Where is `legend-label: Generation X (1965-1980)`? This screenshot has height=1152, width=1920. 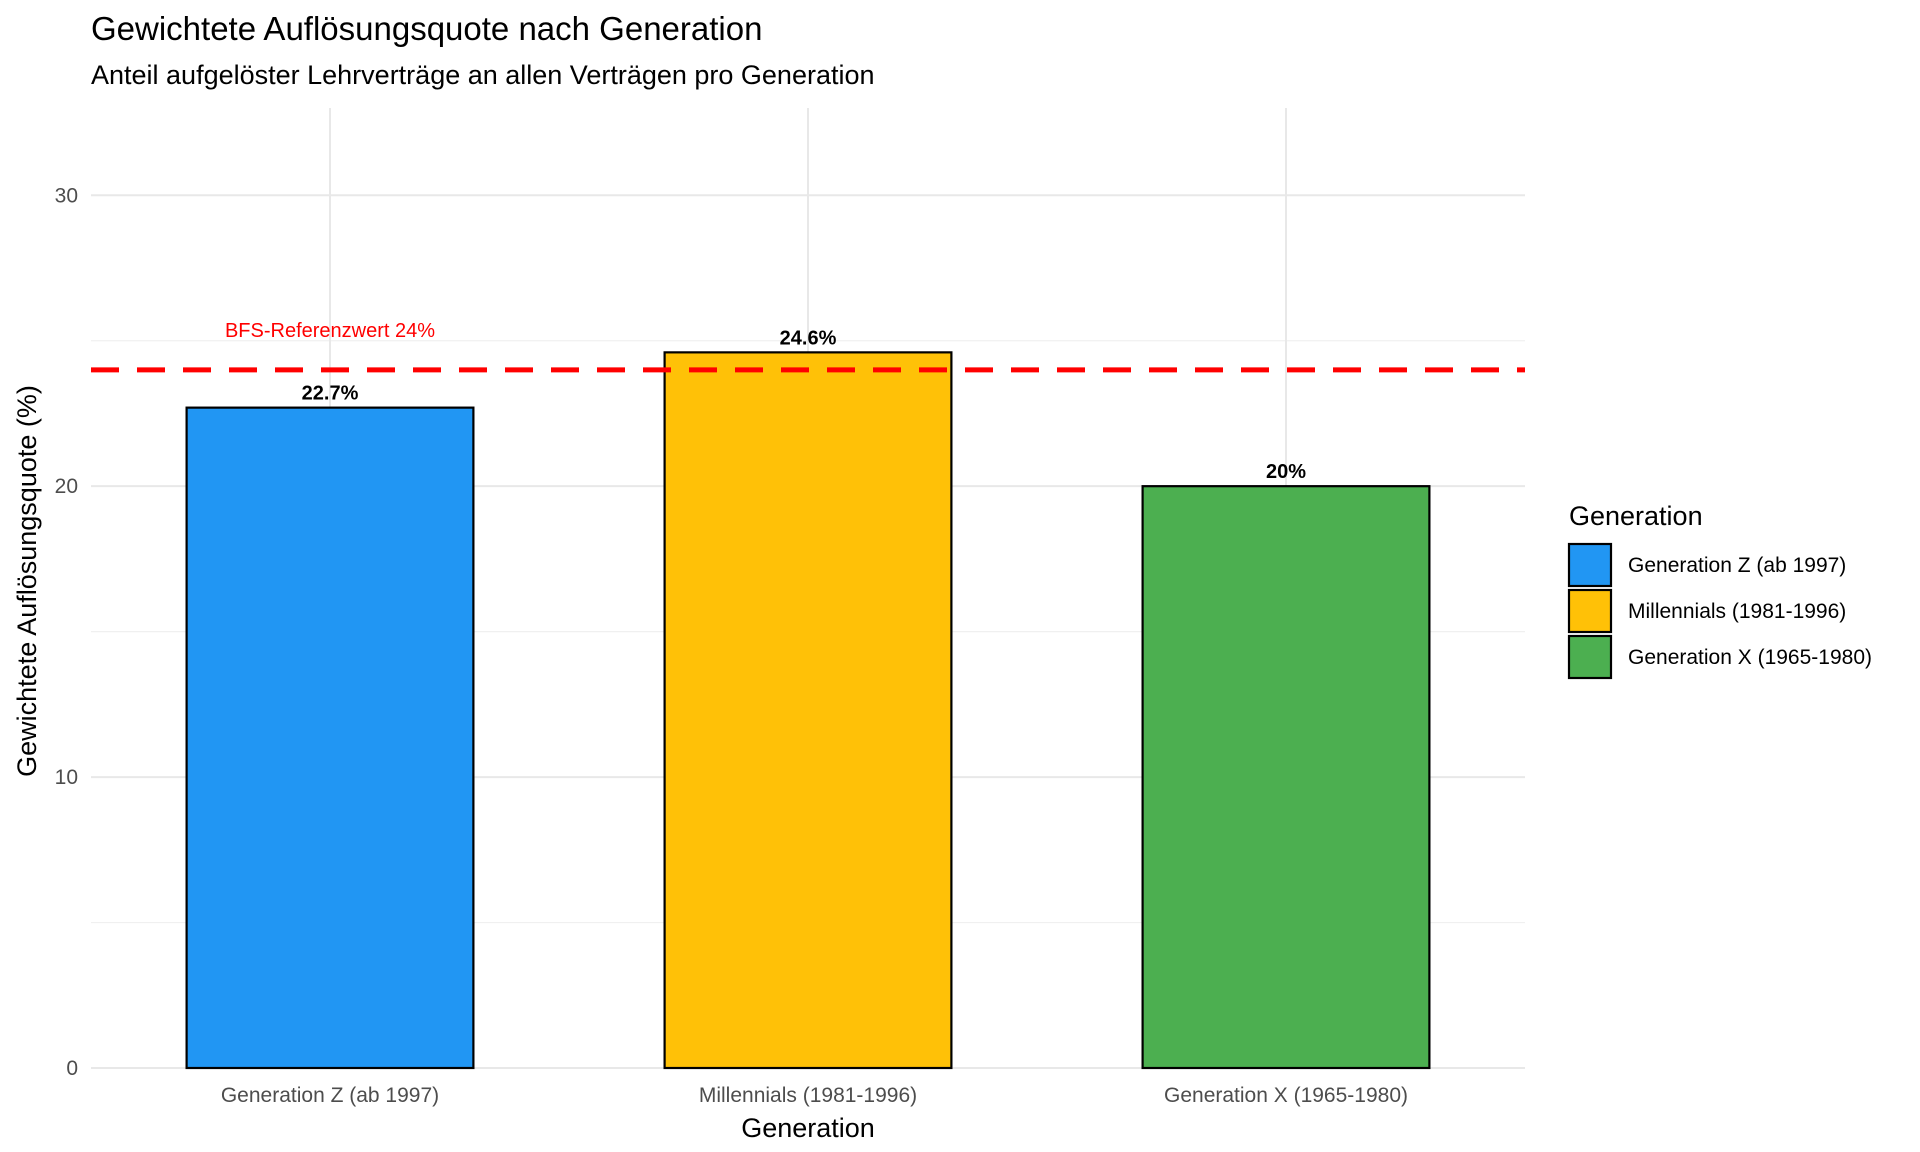 legend-label: Generation X (1965-1980) is located at coordinates (1750, 657).